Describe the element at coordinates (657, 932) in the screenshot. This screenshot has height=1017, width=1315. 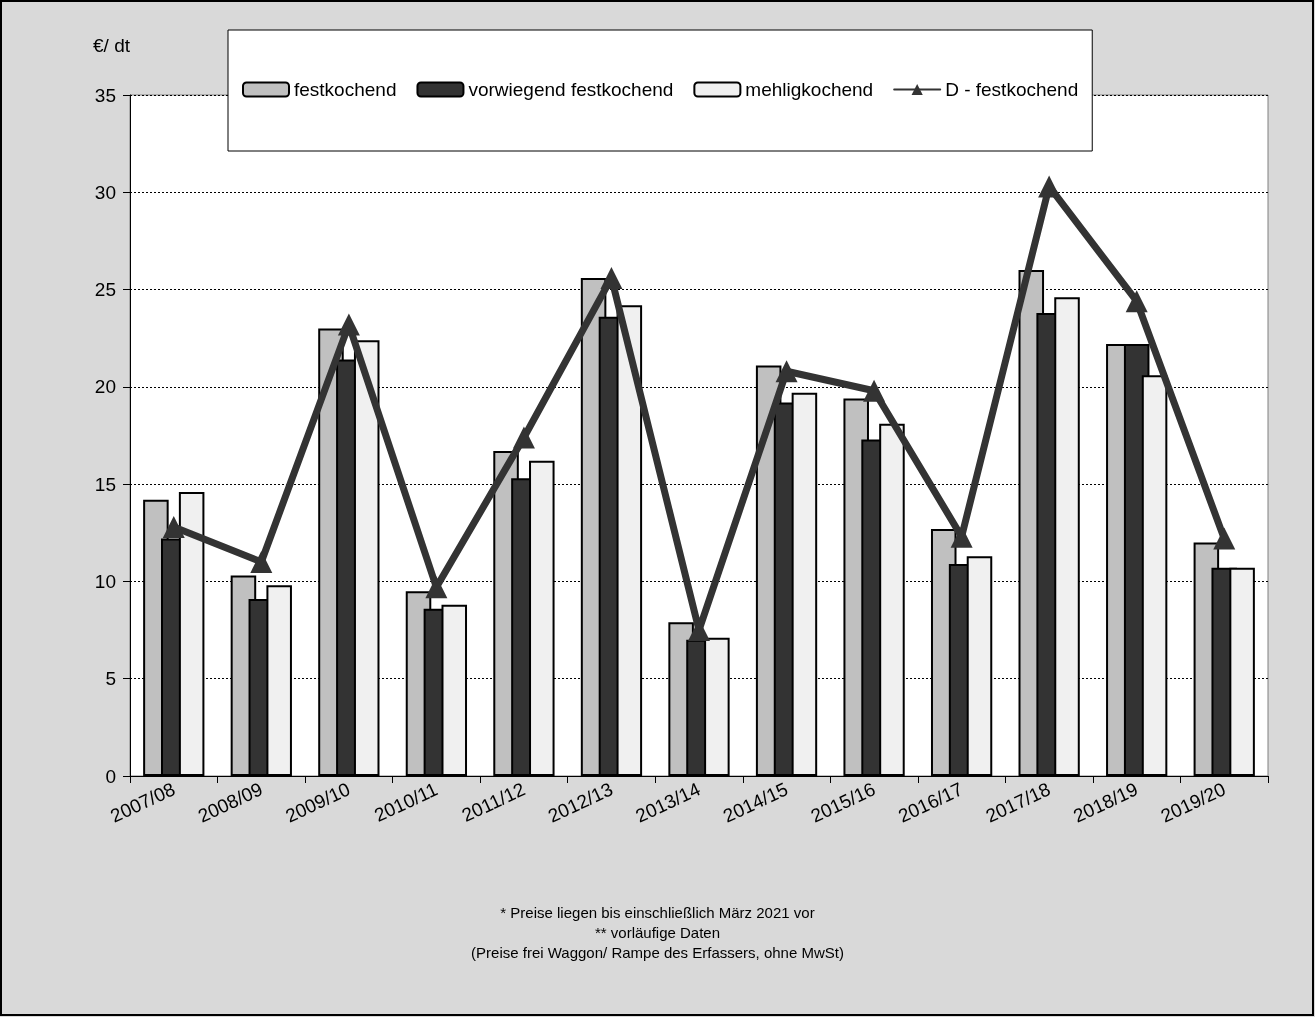
I see `text: ** vorläufige Daten` at that location.